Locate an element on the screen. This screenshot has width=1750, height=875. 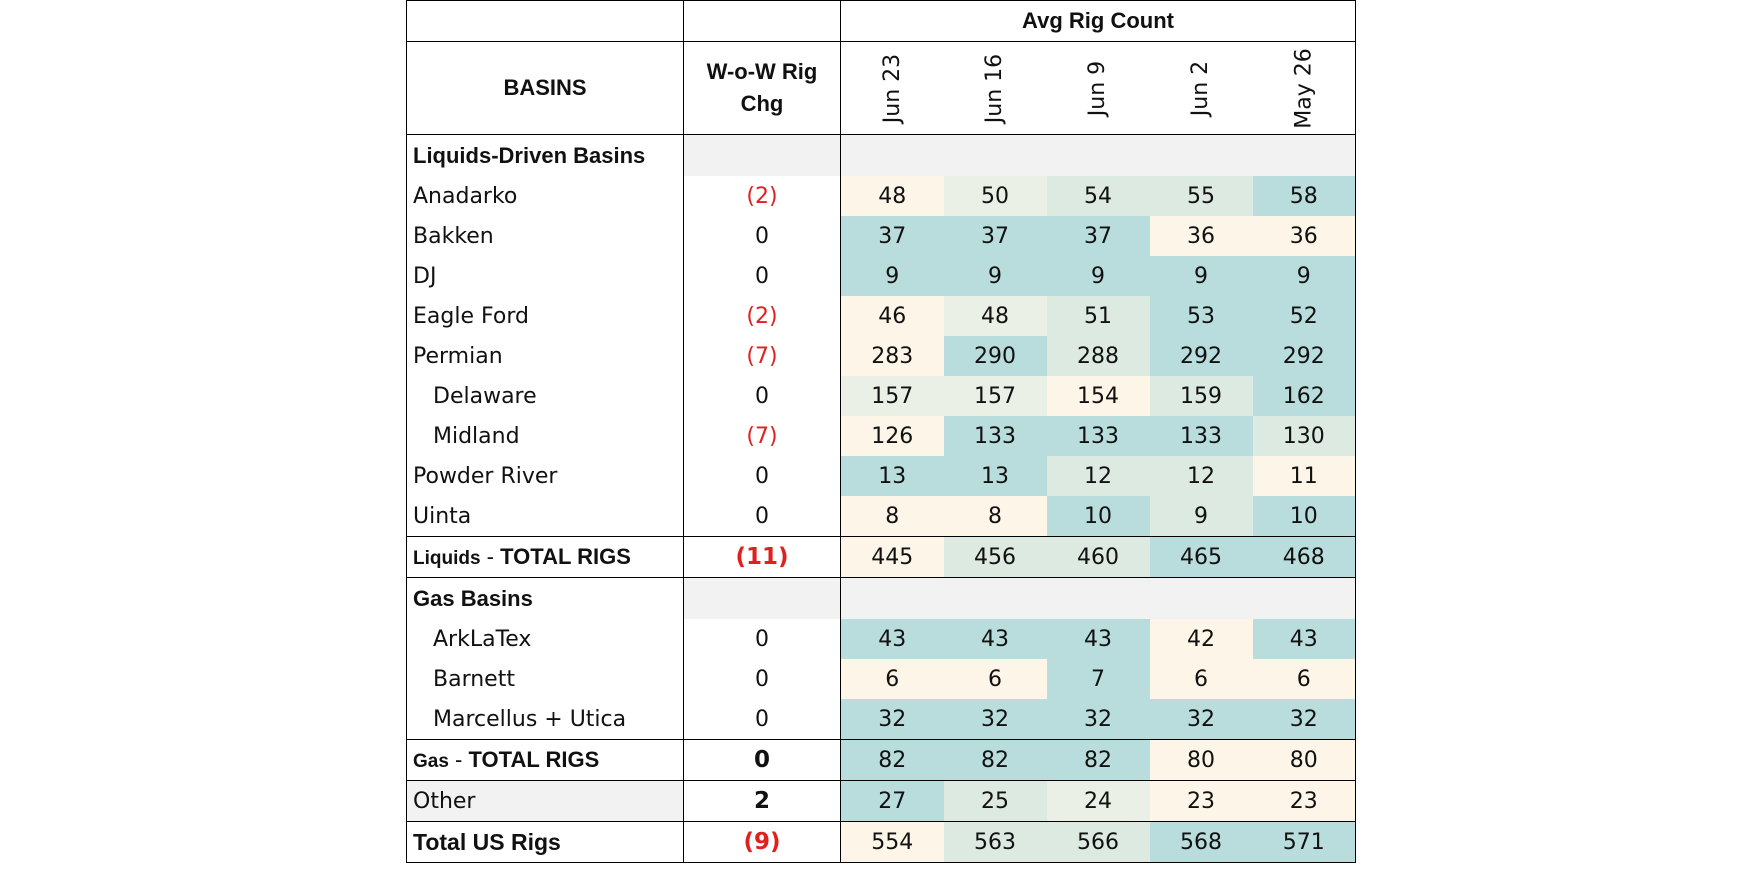
table-row: Marcellus + Utica 0 32 32 32 32 32 is located at coordinates (881, 719).